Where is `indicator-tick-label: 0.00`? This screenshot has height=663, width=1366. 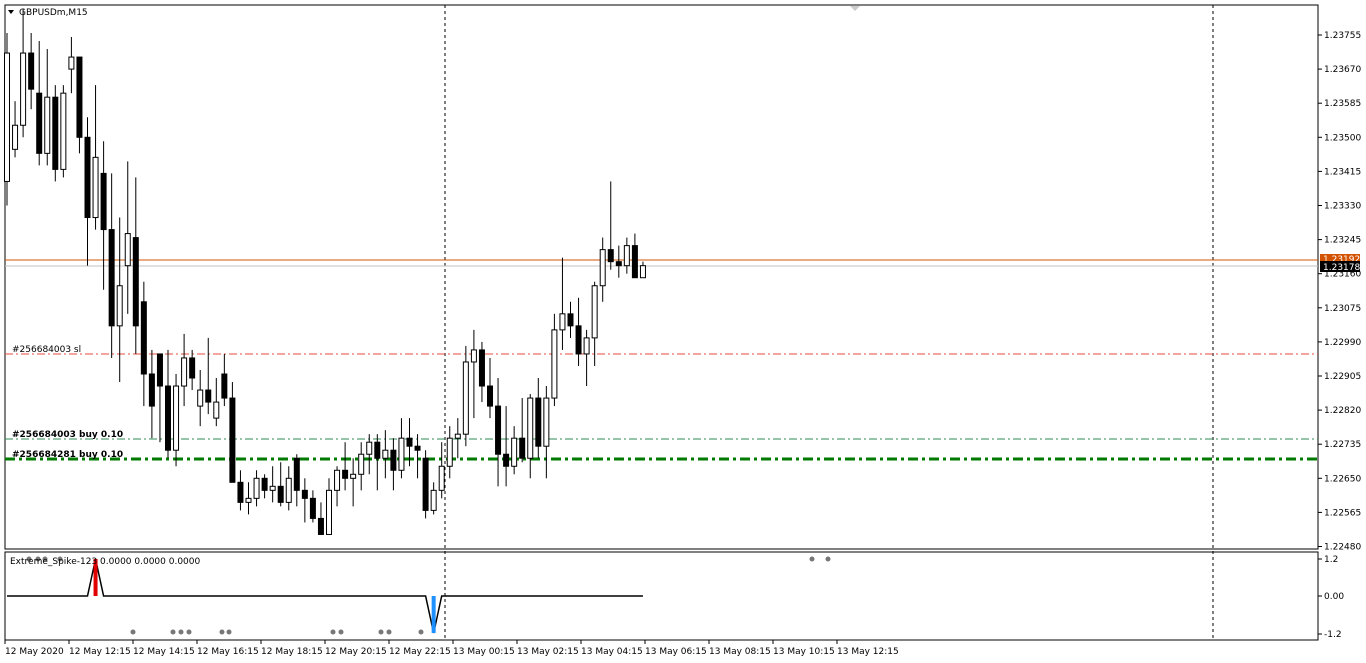 indicator-tick-label: 0.00 is located at coordinates (1334, 597).